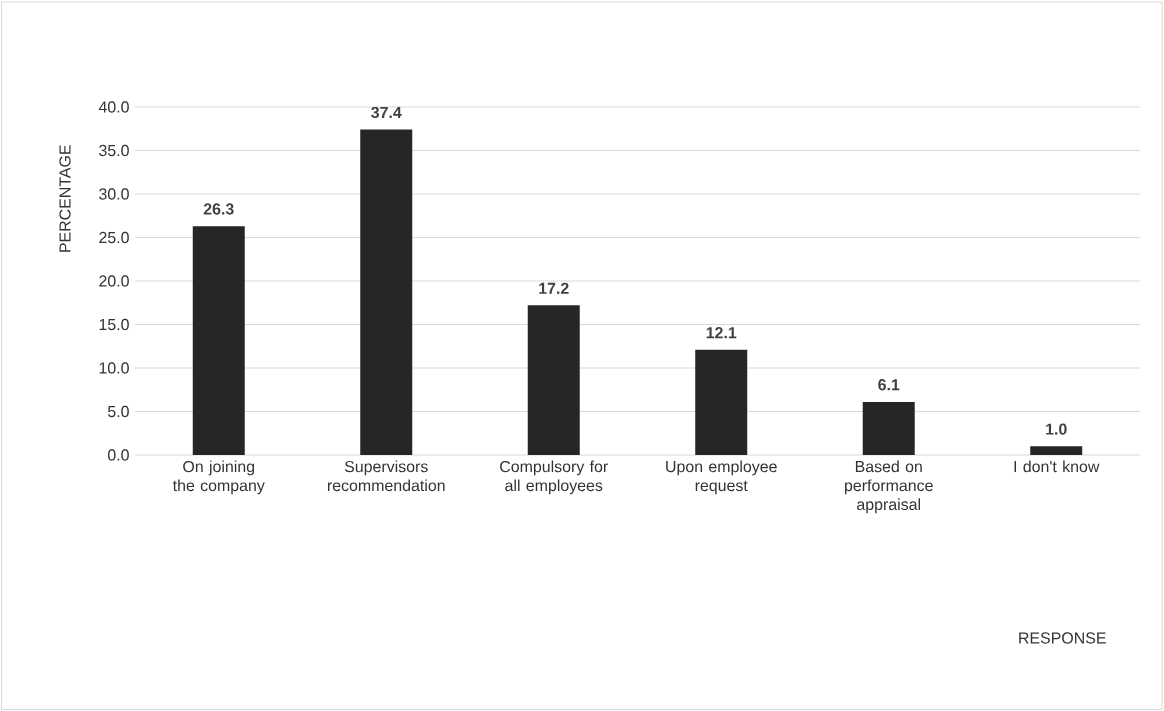  I want to click on data-label: 17.2, so click(554, 288).